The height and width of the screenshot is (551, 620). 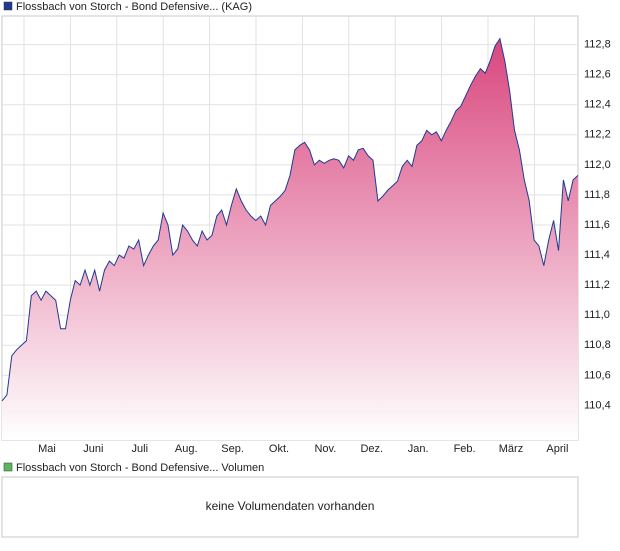 I want to click on y-tick-label: 111,0, so click(x=597, y=315).